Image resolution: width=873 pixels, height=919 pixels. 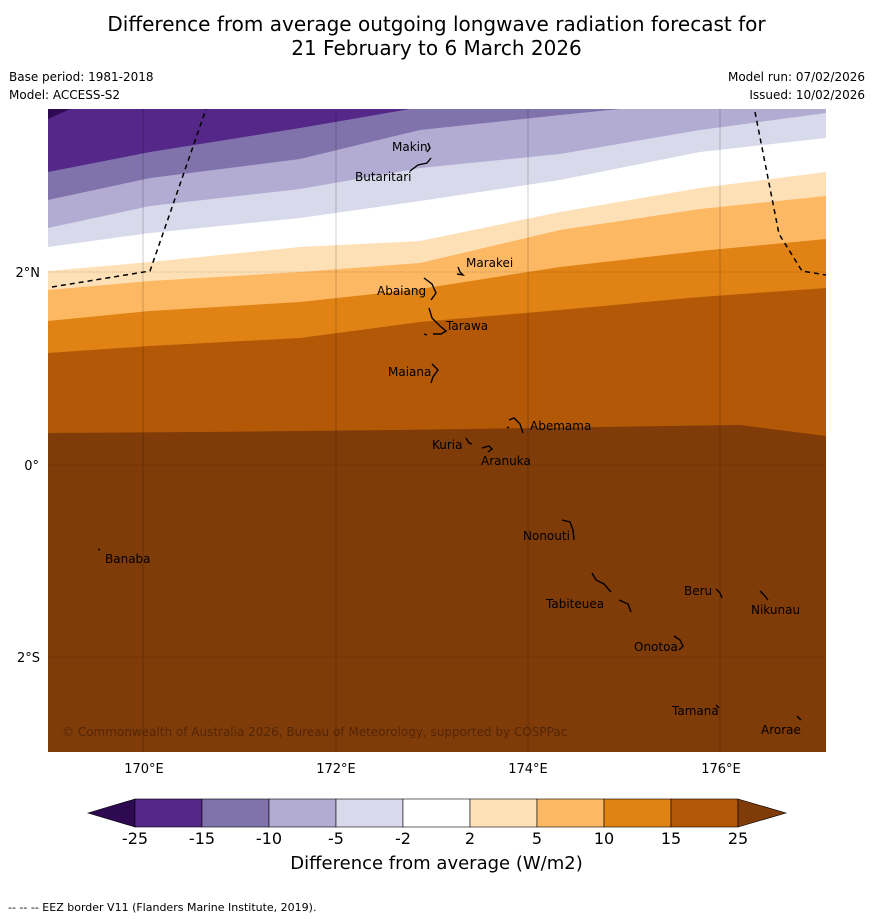 What do you see at coordinates (560, 426) in the screenshot?
I see `island-label-abemama: Abemama` at bounding box center [560, 426].